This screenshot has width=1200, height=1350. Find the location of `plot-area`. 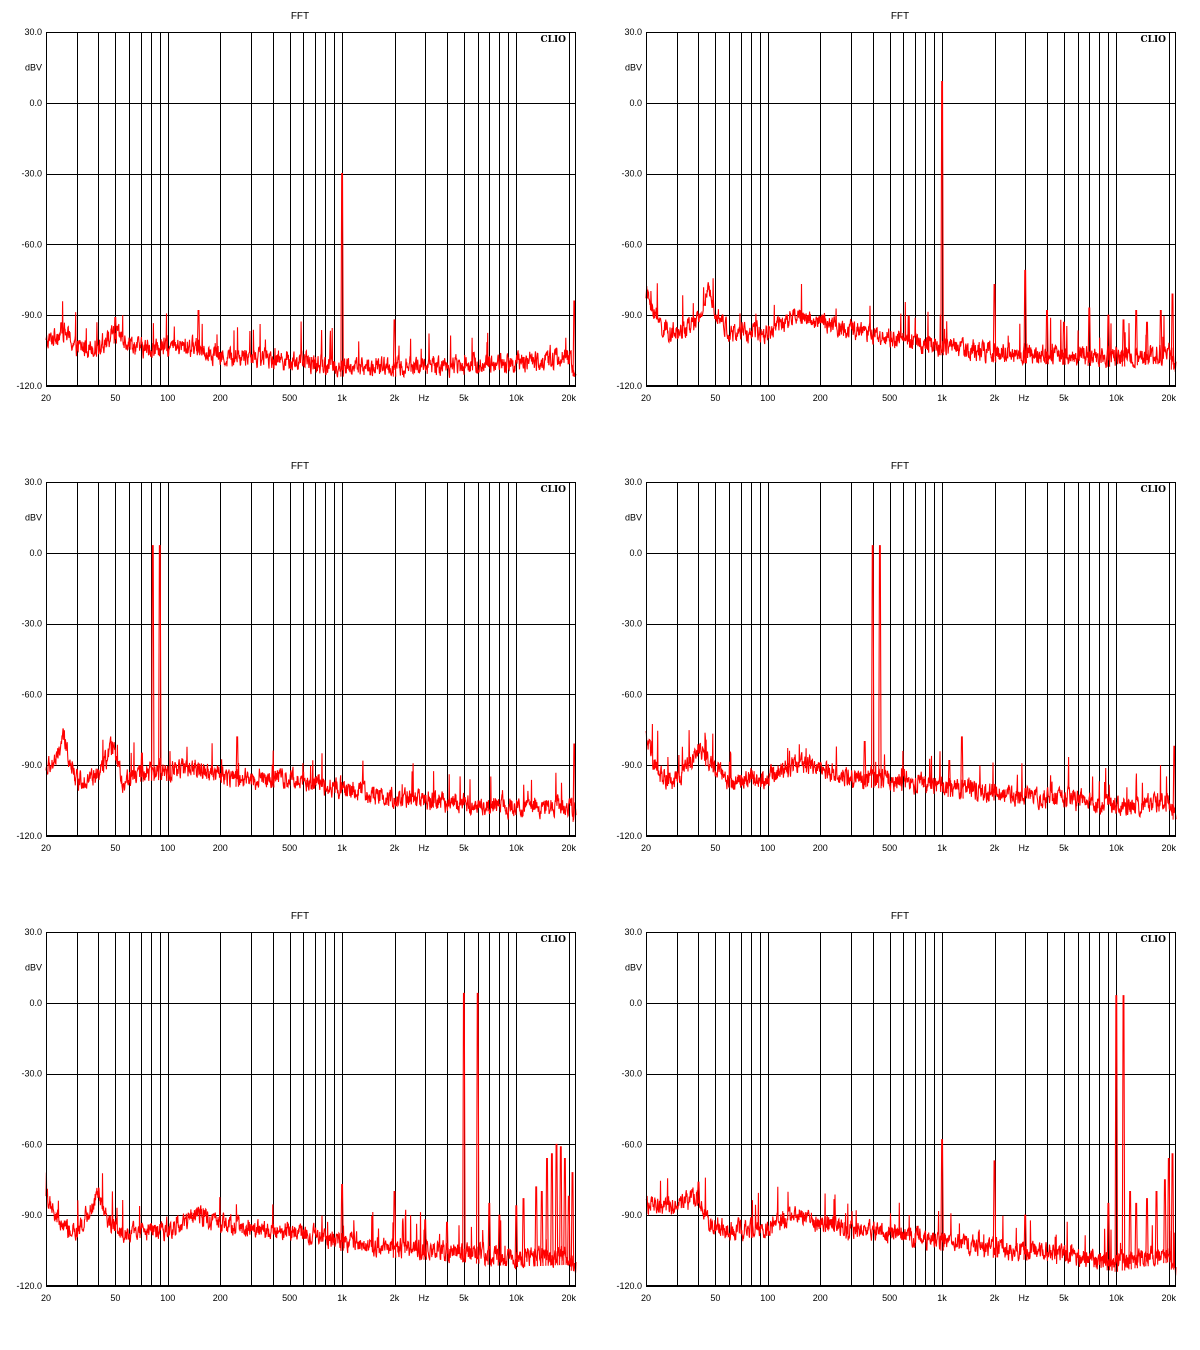

plot-area is located at coordinates (911, 1109).